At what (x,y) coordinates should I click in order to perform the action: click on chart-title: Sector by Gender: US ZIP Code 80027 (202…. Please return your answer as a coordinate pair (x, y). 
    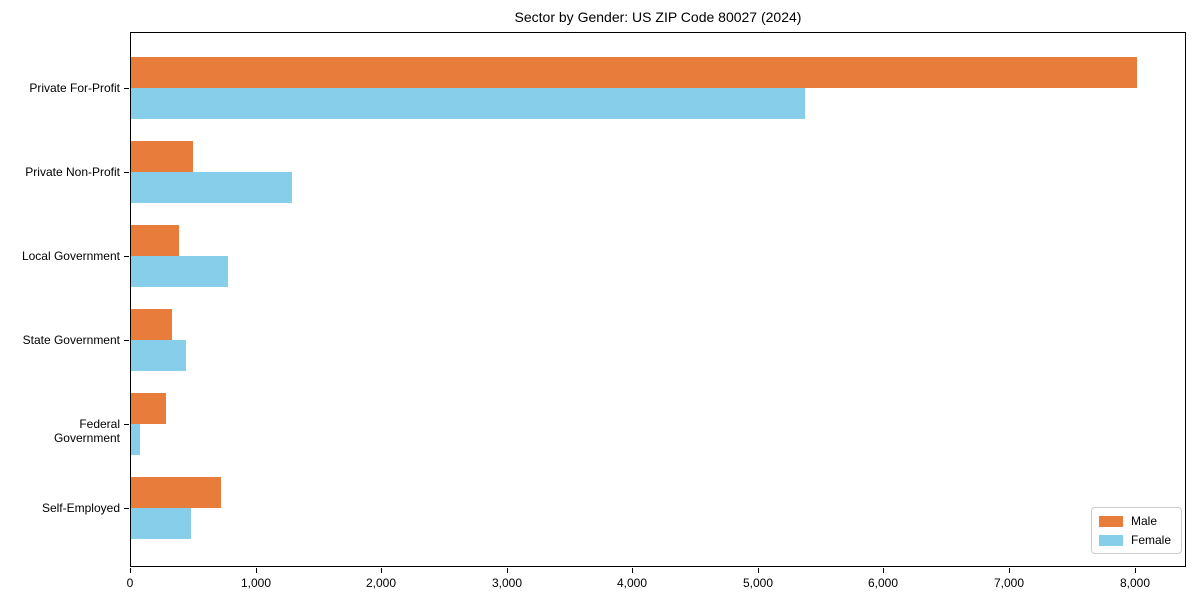
    Looking at the image, I should click on (658, 17).